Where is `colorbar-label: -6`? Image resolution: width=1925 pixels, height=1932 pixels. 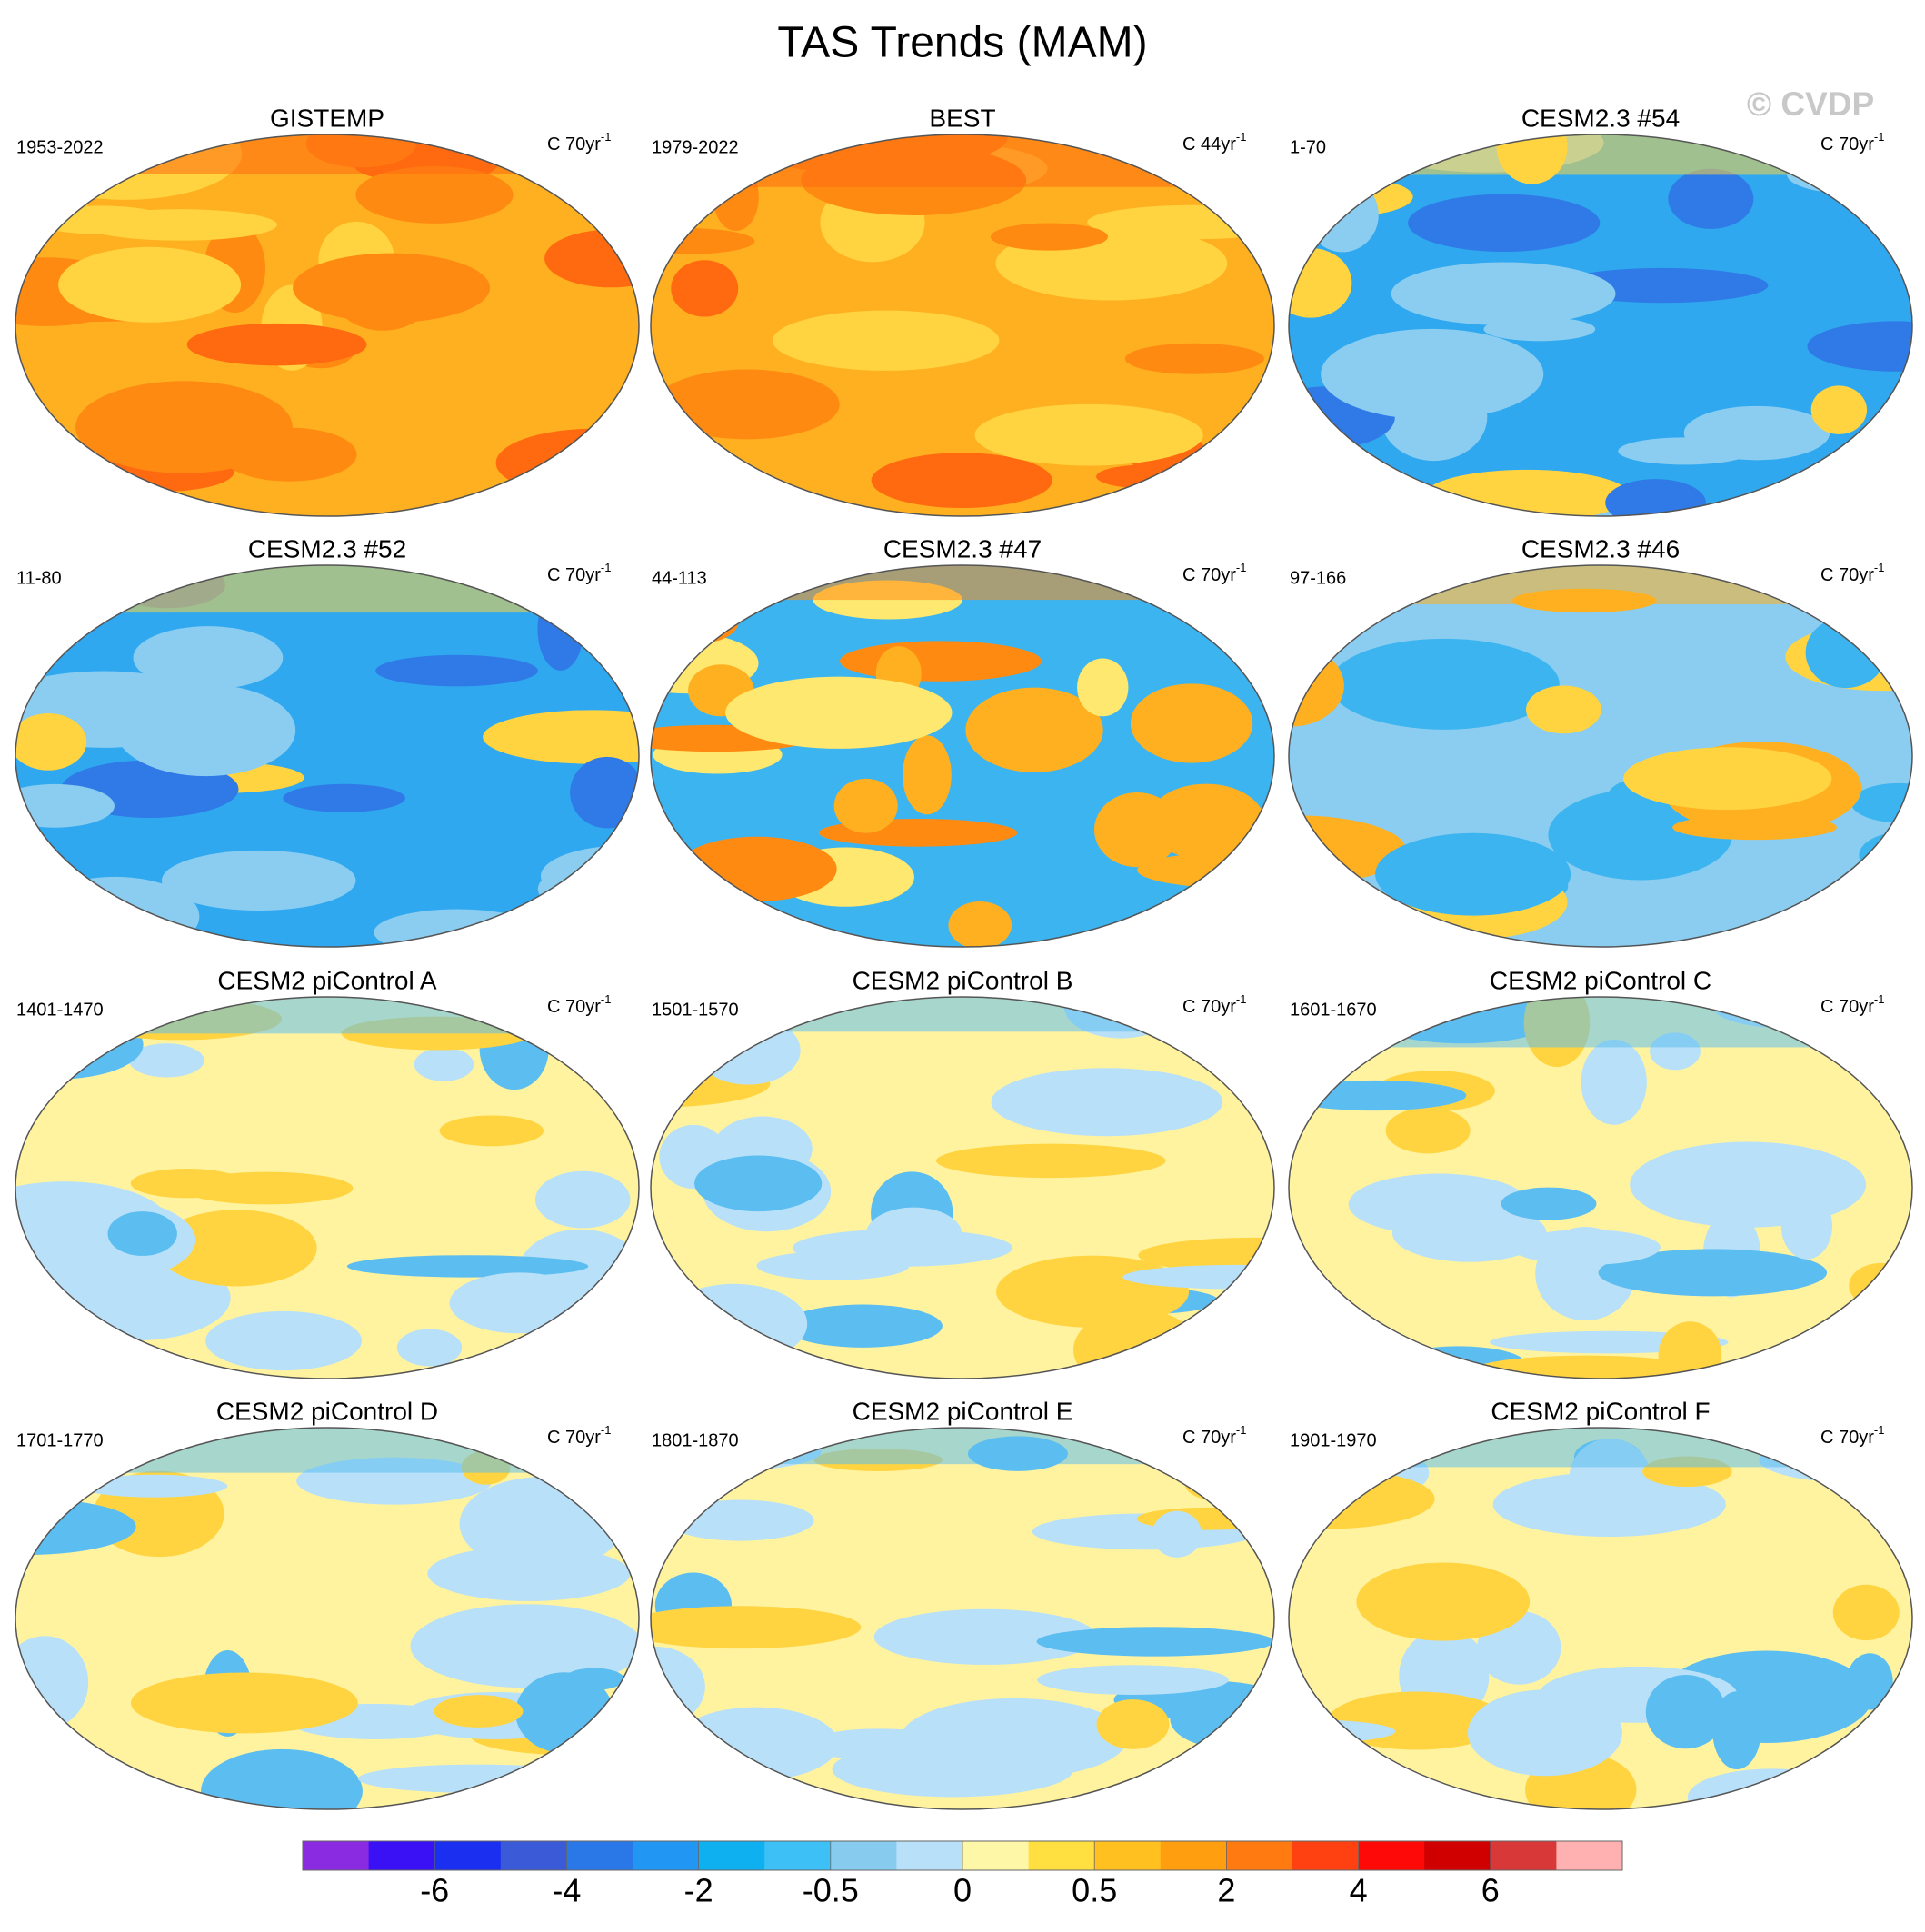 colorbar-label: -6 is located at coordinates (434, 1890).